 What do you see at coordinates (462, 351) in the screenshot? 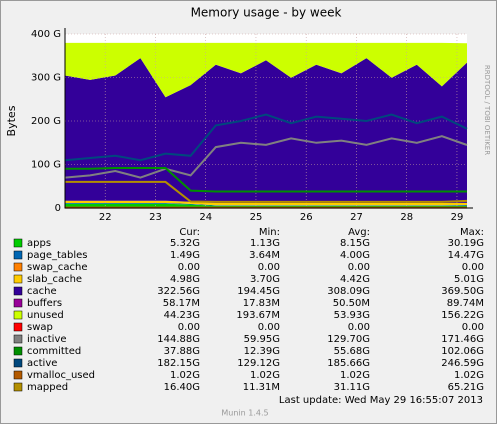
I see `legend-stat: 102.06G` at bounding box center [462, 351].